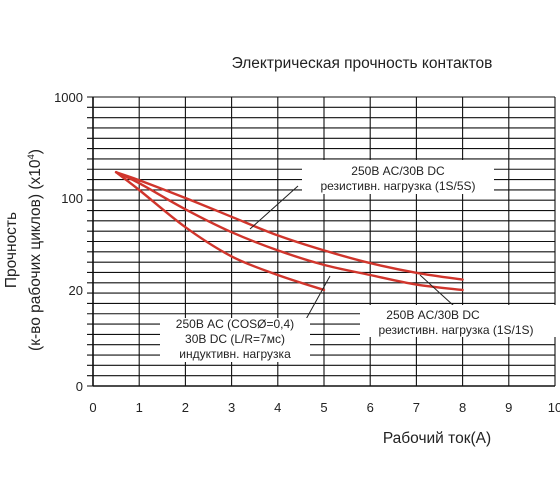 Image resolution: width=560 pixels, height=504 pixels. I want to click on series-label-line: 250В AC (COSØ=0,4), so click(235, 324).